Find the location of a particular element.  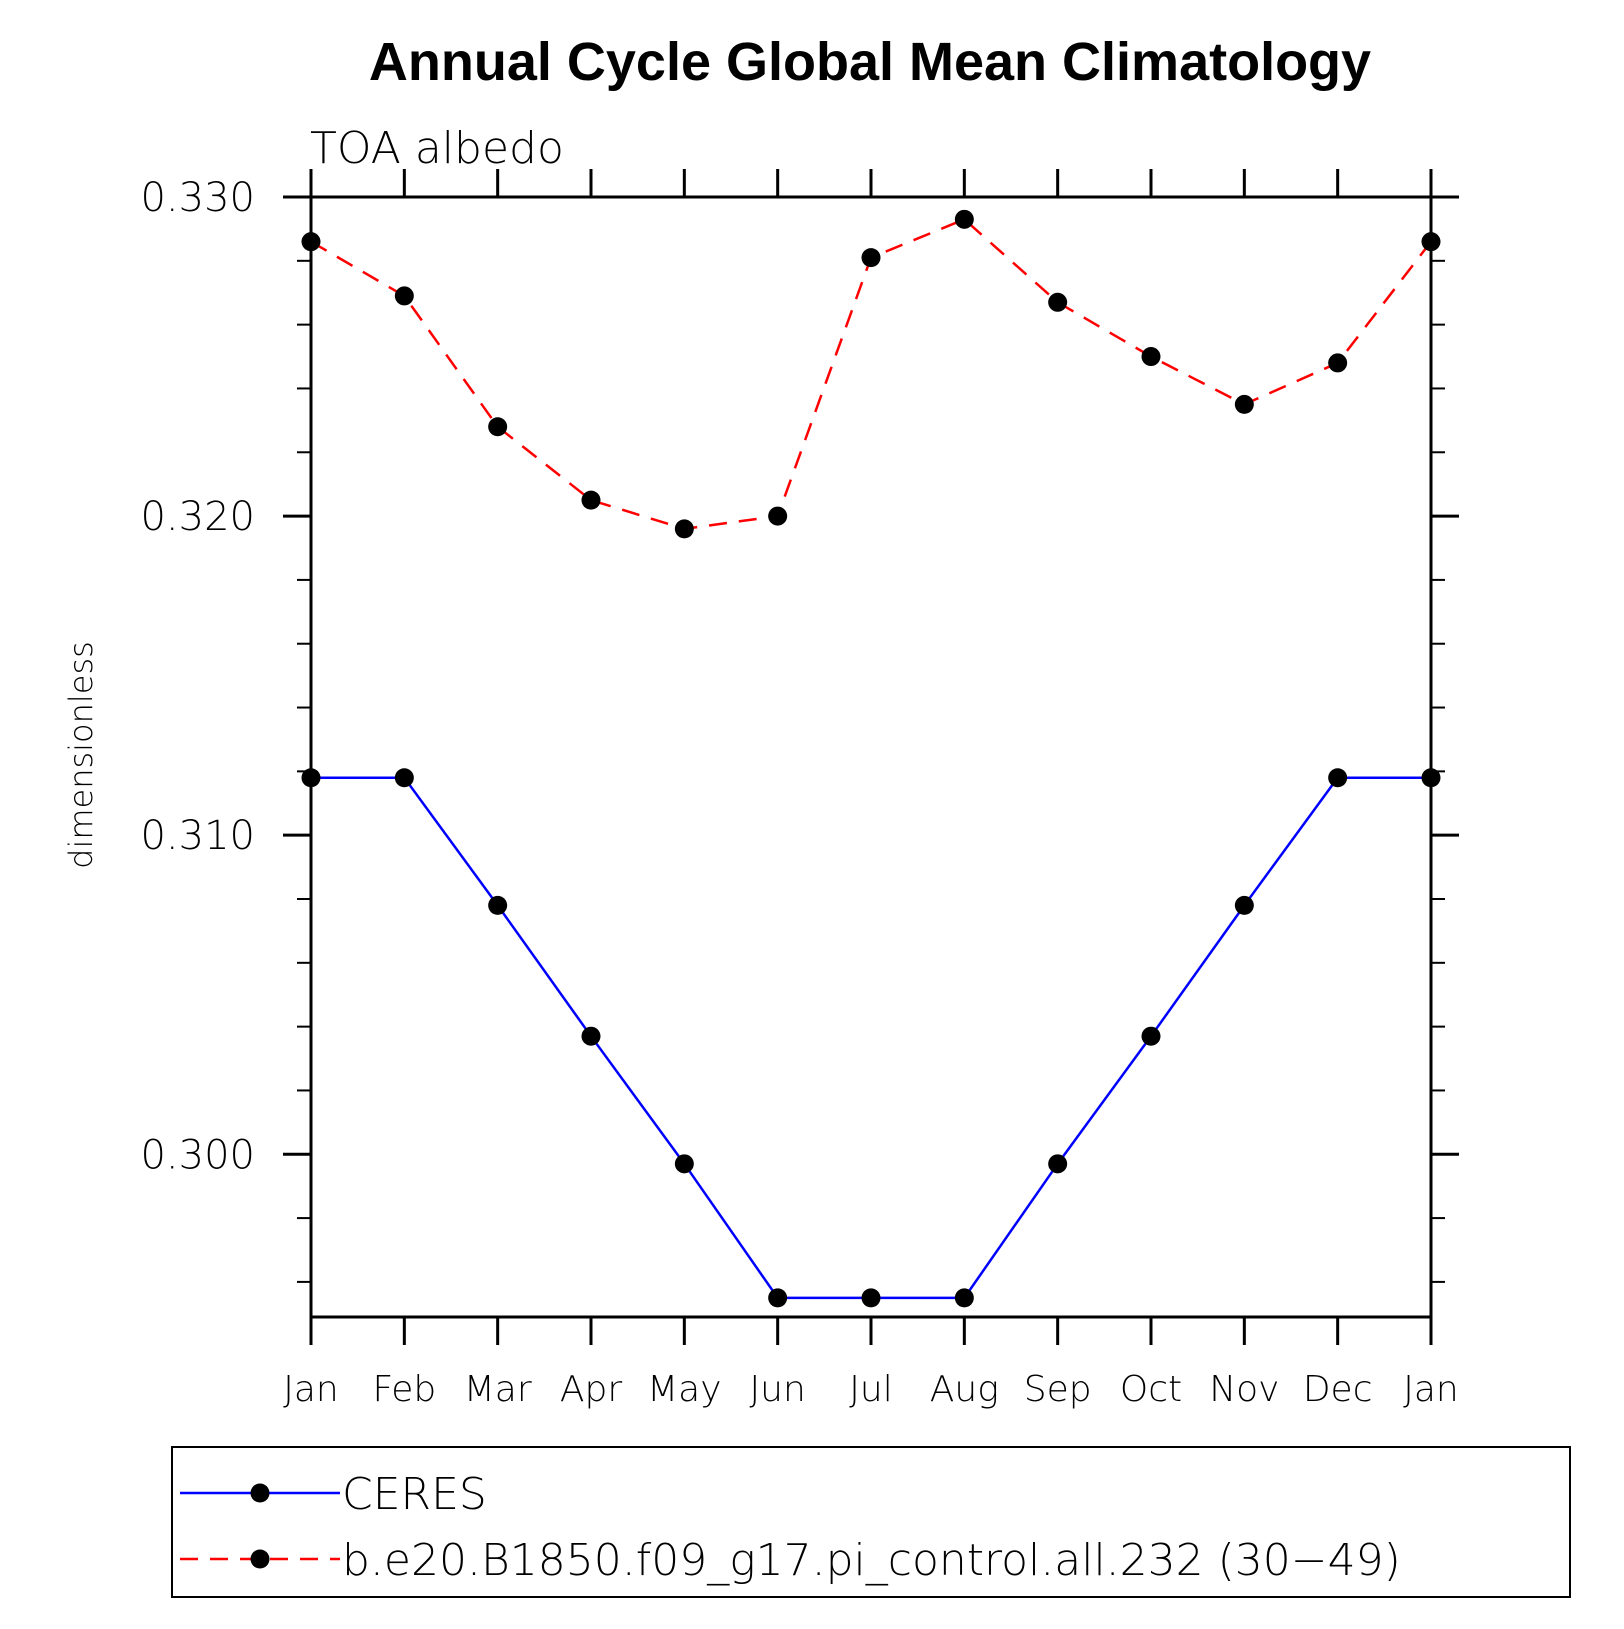

x-tick-label: Mar is located at coordinates (498, 1389).